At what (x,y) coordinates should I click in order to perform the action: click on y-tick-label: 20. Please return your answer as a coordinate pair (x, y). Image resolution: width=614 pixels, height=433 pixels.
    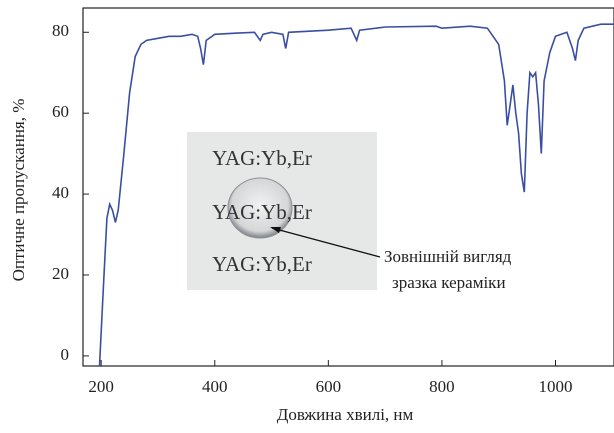
    Looking at the image, I should click on (60, 273).